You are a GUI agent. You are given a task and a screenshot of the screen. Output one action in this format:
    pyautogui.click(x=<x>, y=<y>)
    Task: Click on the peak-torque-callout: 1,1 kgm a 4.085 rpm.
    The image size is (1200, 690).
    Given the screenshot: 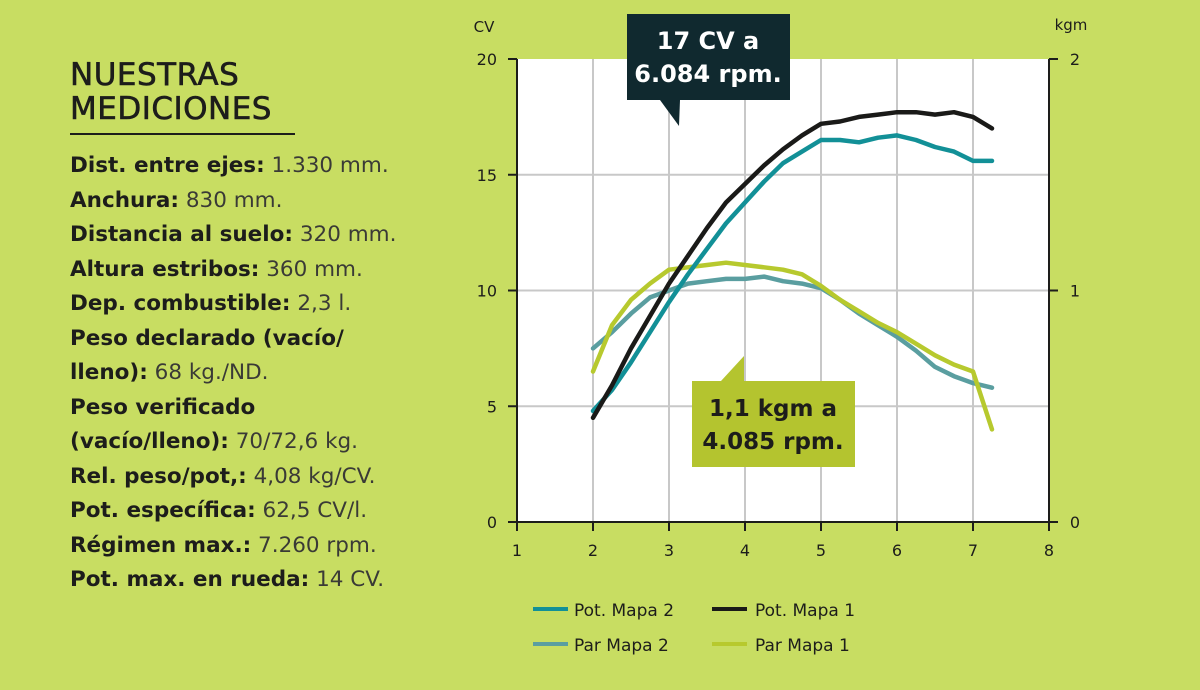 What is the action you would take?
    pyautogui.click(x=773, y=411)
    